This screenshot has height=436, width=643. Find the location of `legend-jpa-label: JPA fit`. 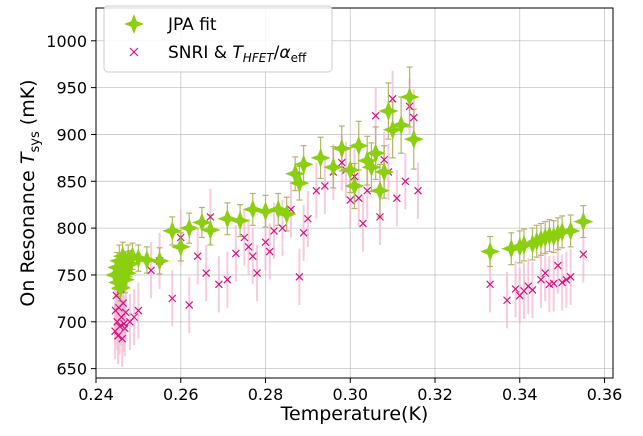

legend-jpa-label: JPA fit is located at coordinates (192, 25).